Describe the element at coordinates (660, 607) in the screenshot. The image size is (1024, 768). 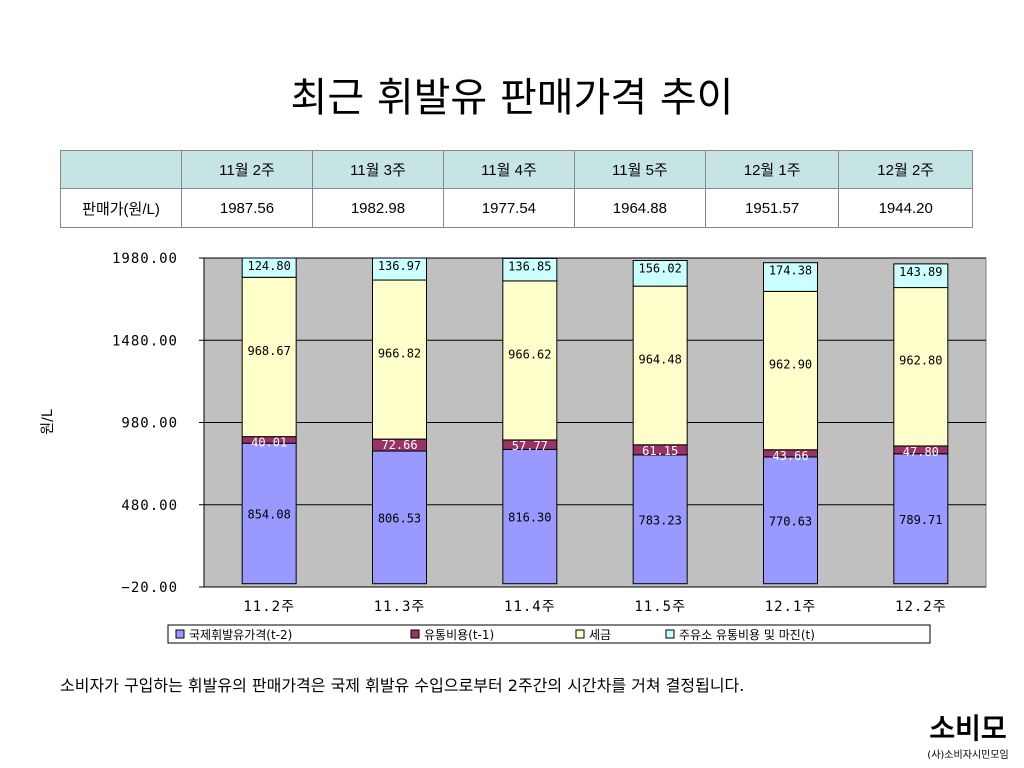
I see `x-tick-label: 11.5주` at that location.